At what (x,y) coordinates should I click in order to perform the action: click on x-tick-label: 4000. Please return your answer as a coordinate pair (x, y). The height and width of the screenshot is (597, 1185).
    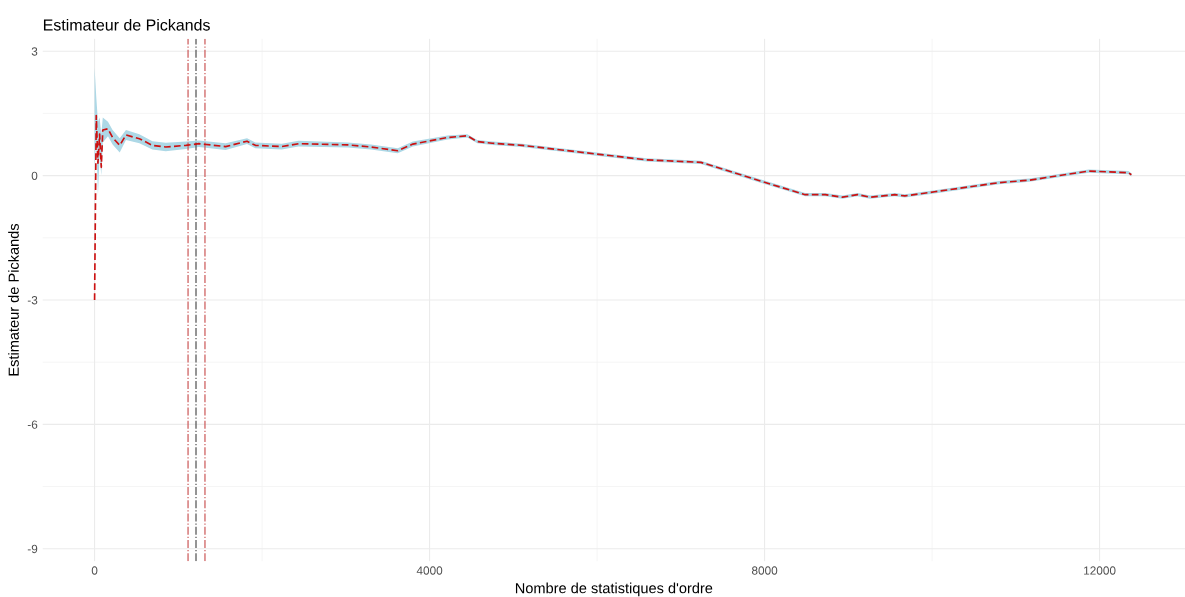
    Looking at the image, I should click on (429, 570).